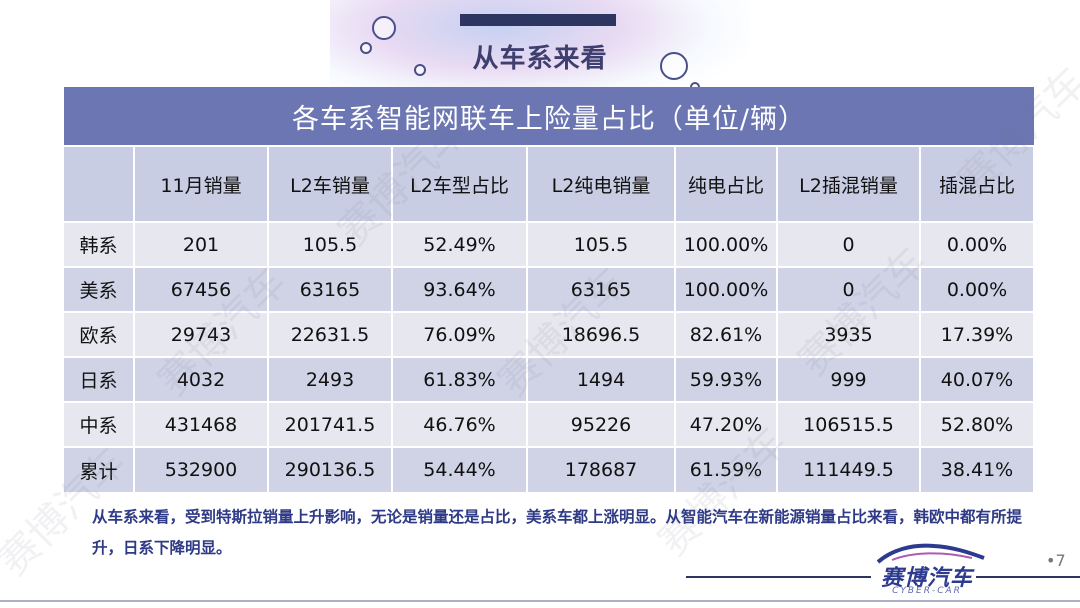 This screenshot has height=608, width=1080. What do you see at coordinates (977, 379) in the screenshot?
I see `table-cell: 40.07%` at bounding box center [977, 379].